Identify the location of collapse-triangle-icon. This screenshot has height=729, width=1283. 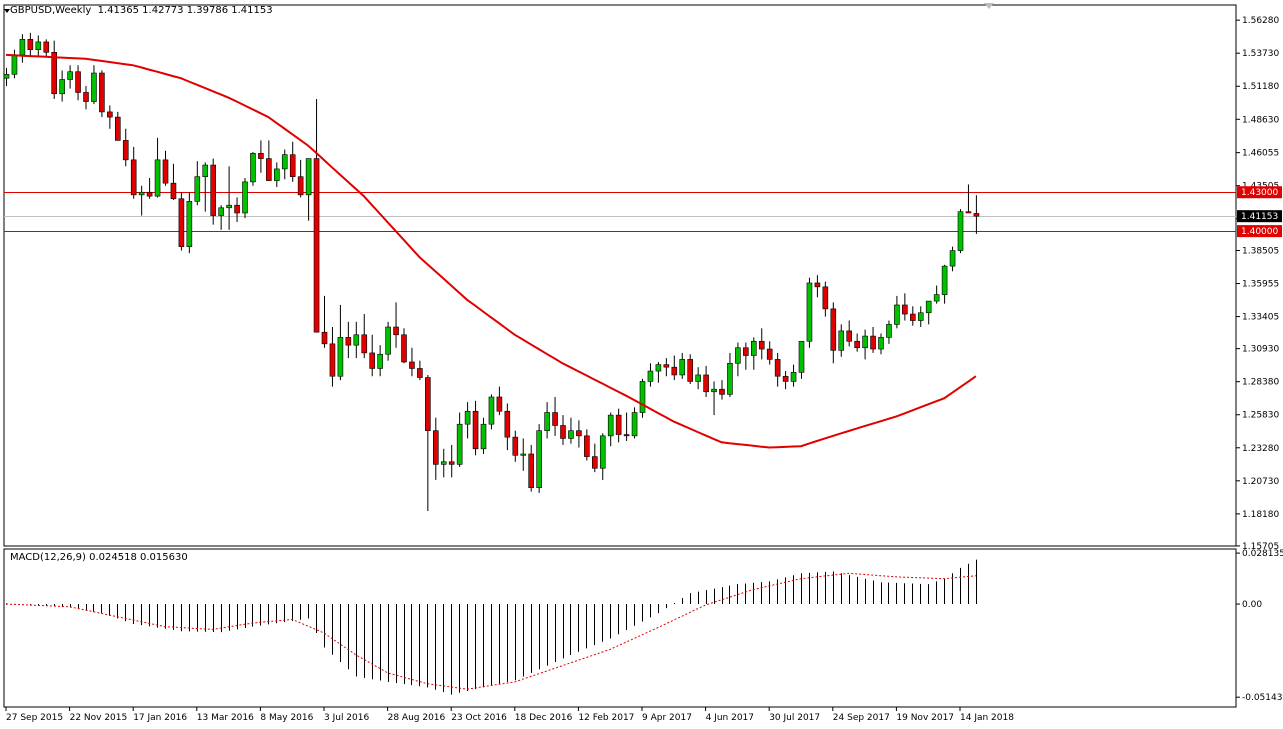
(7, 11).